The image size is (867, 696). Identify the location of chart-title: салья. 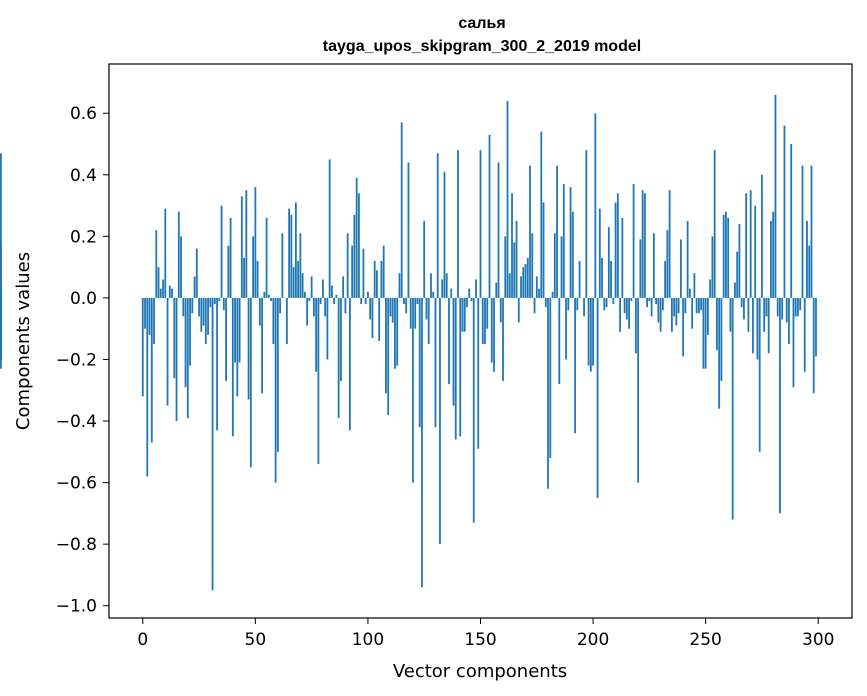
(481, 23).